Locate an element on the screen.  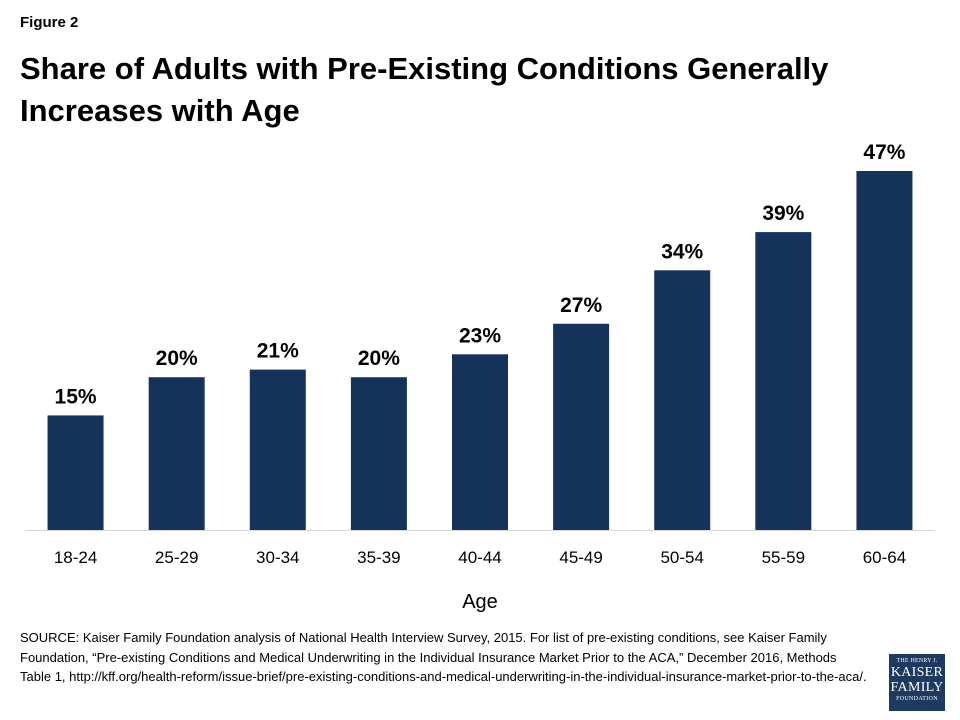
x-tick-label-40-44: 40-44 is located at coordinates (479, 557).